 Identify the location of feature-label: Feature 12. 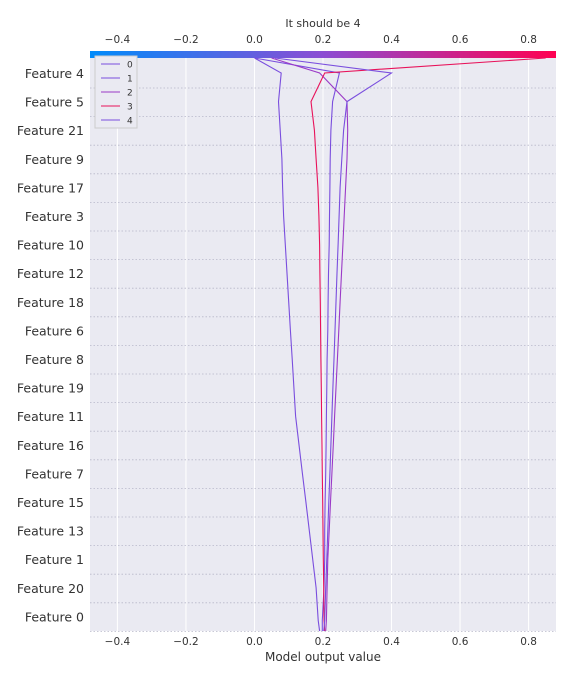
(50, 273).